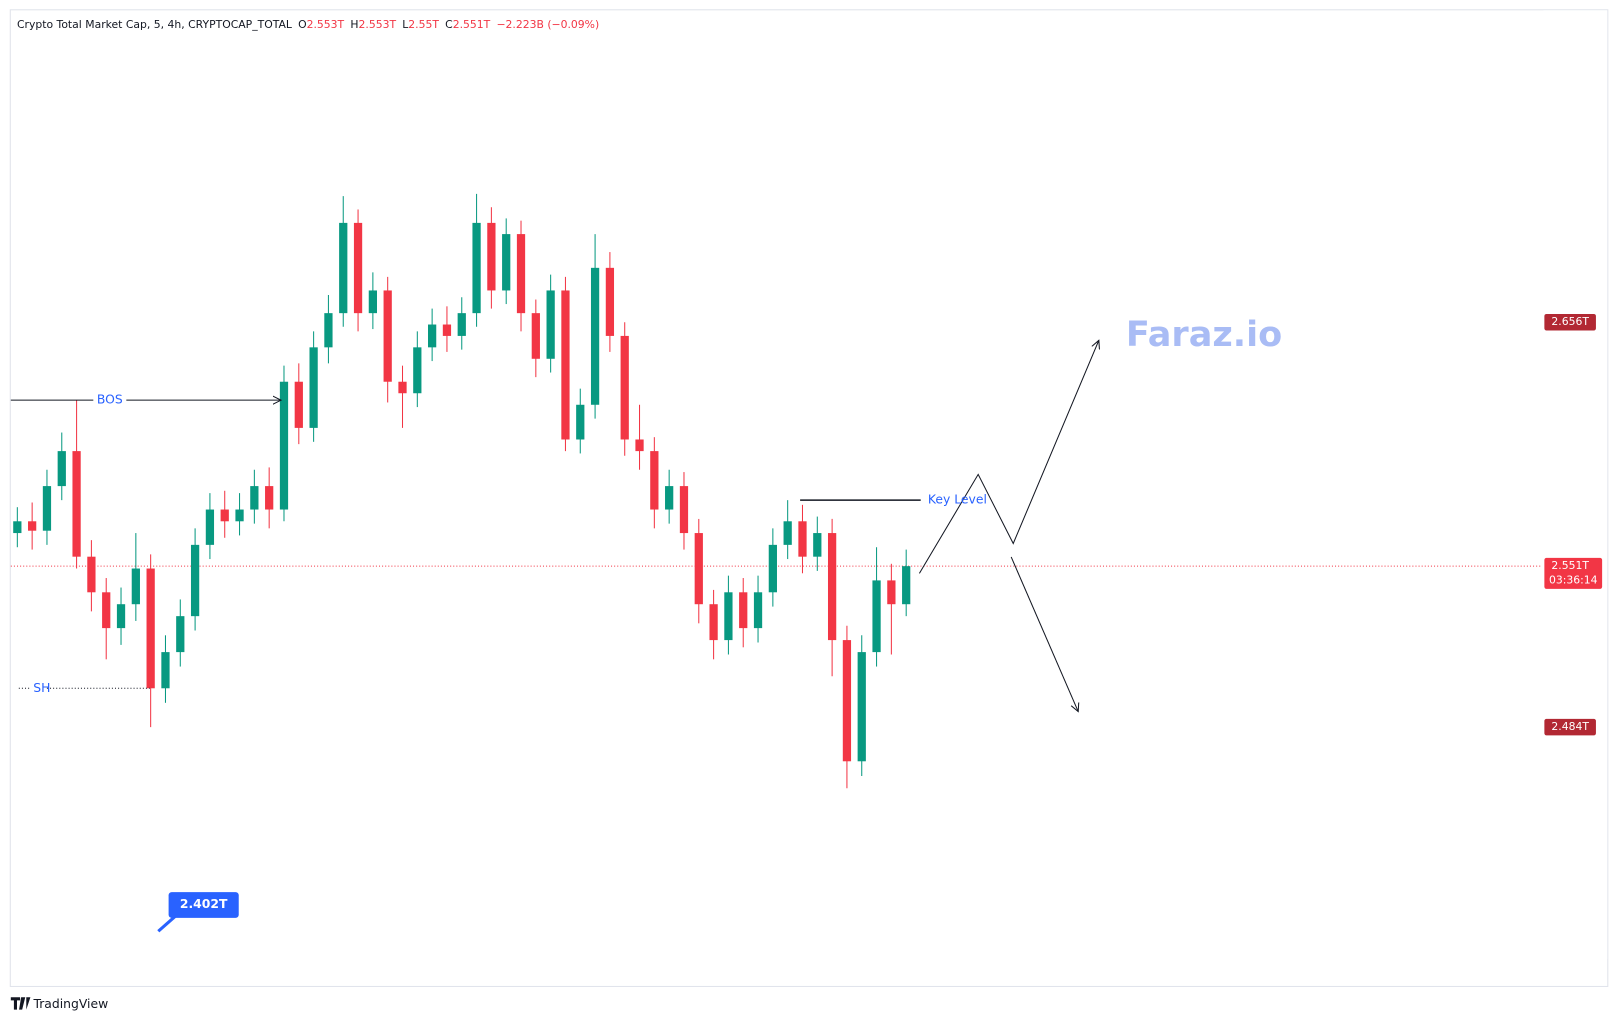  What do you see at coordinates (547, 24) in the screenshot?
I see `change: −2.223B (−0.09%)` at bounding box center [547, 24].